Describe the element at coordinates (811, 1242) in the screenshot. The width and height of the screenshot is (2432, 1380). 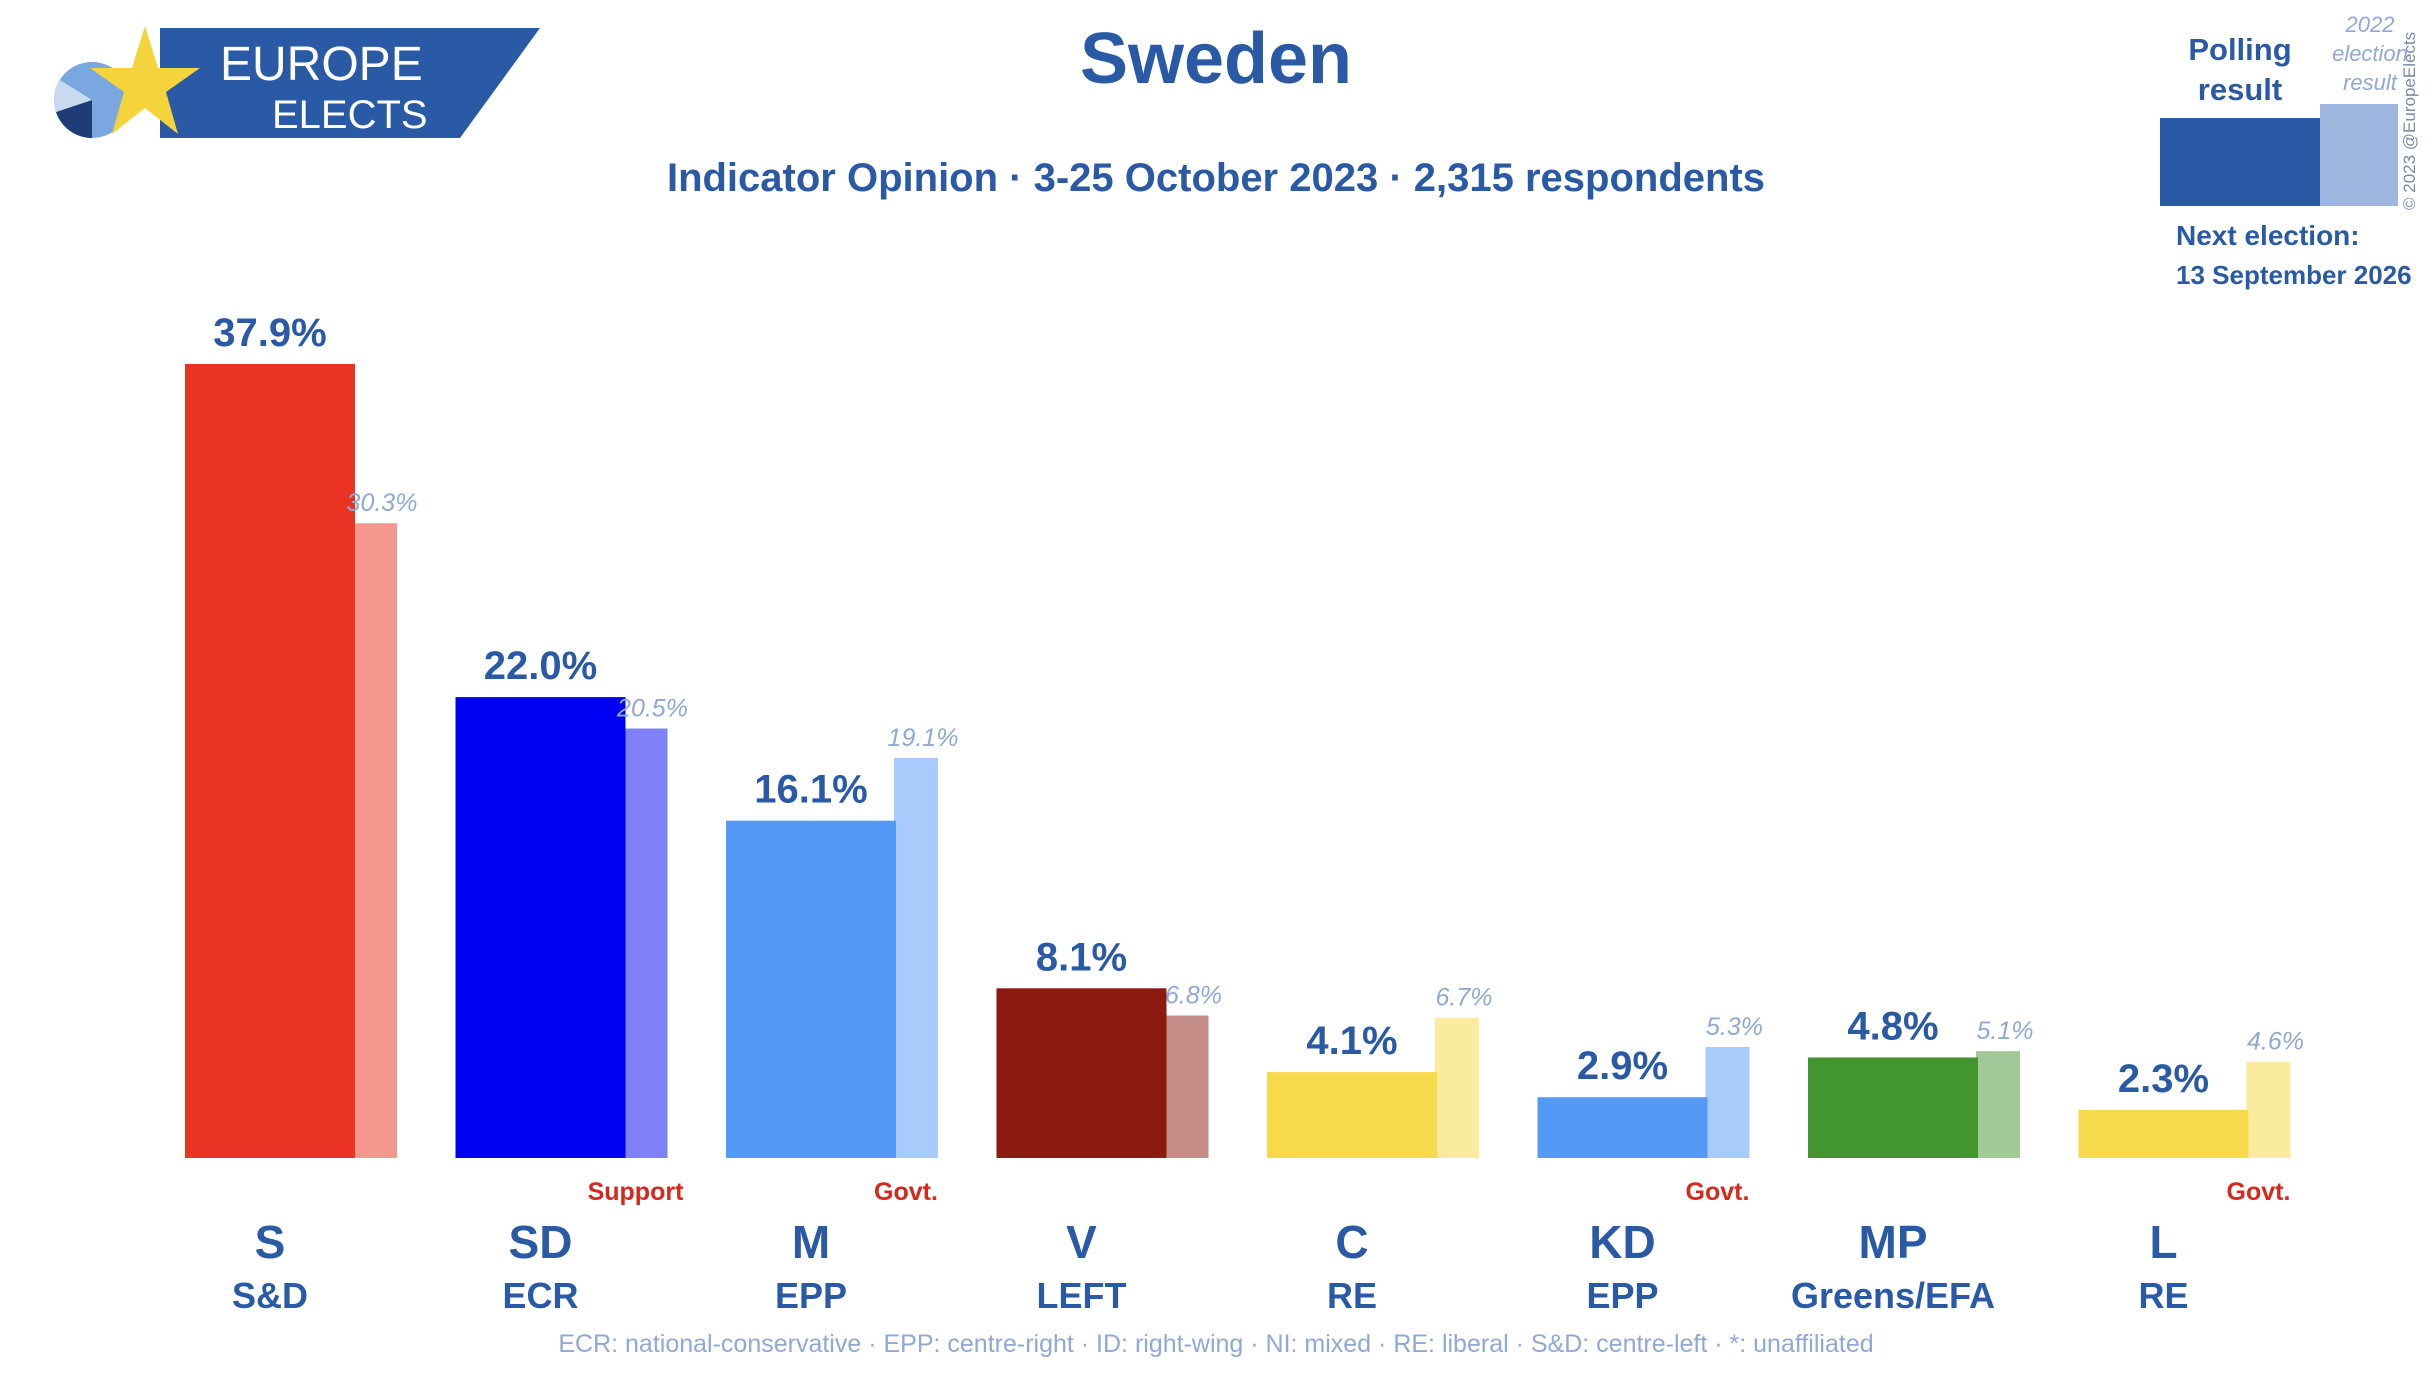
I see `party-name-label: M` at that location.